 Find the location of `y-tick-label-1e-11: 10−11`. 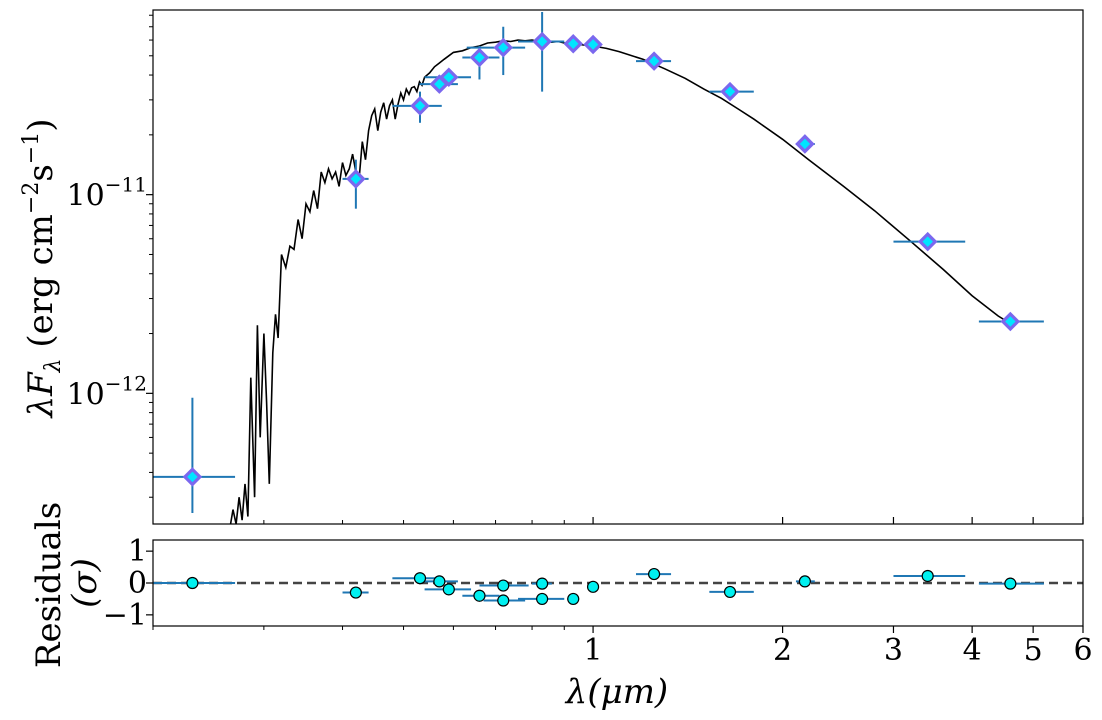

y-tick-label-1e-11: 10−11 is located at coordinates (107, 193).